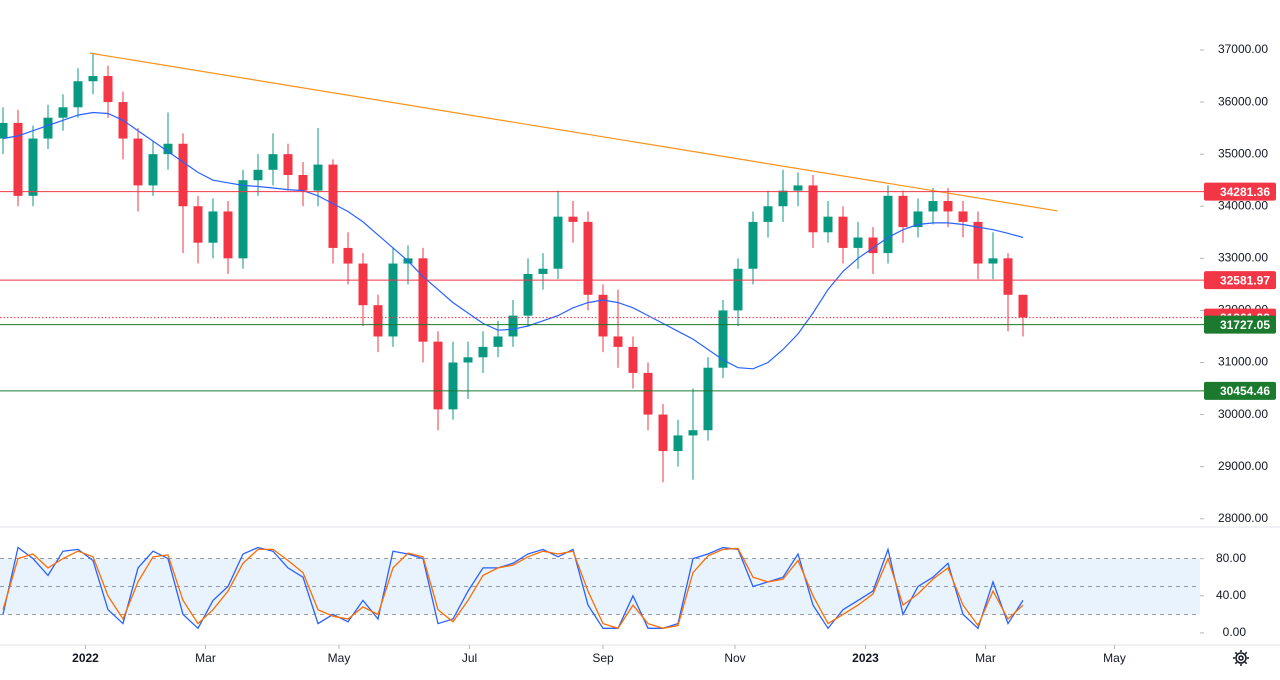 The image size is (1280, 680). I want to click on x-tick-label: Sep, so click(603, 658).